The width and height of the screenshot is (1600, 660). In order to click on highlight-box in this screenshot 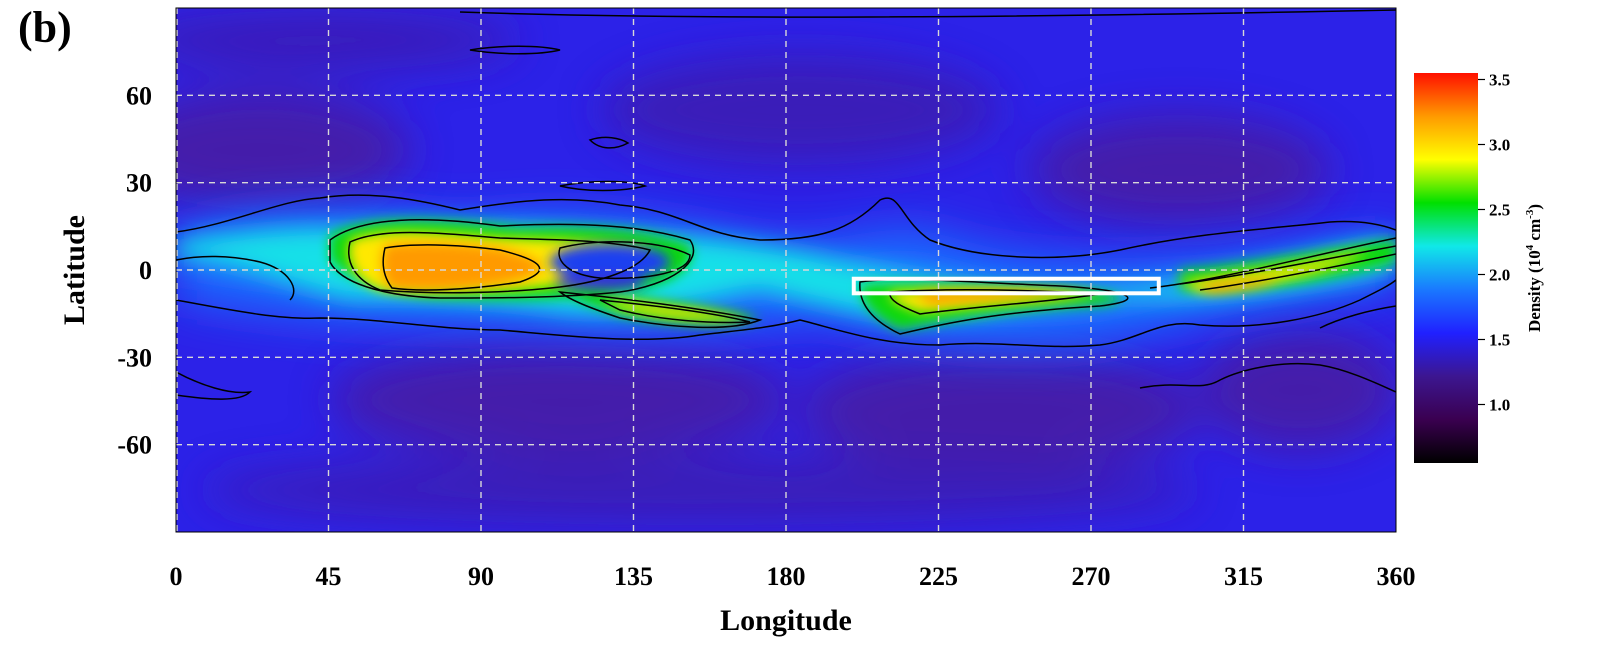, I will do `click(1006, 286)`.